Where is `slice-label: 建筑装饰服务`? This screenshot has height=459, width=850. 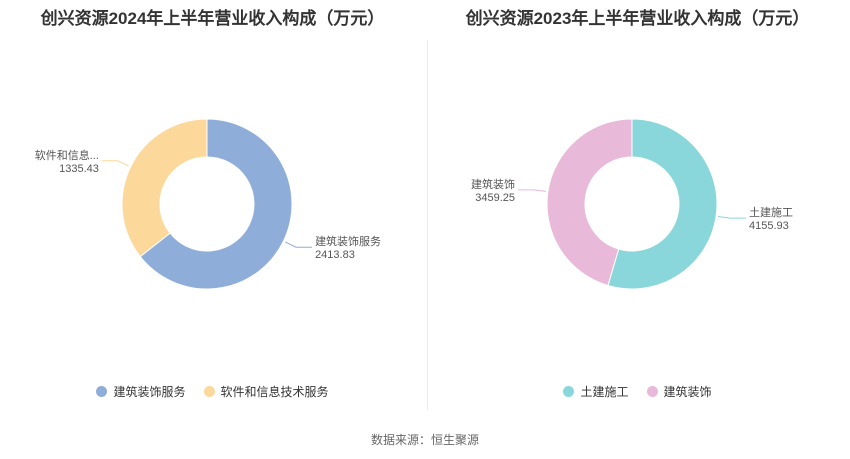
slice-label: 建筑装饰服务 is located at coordinates (348, 241).